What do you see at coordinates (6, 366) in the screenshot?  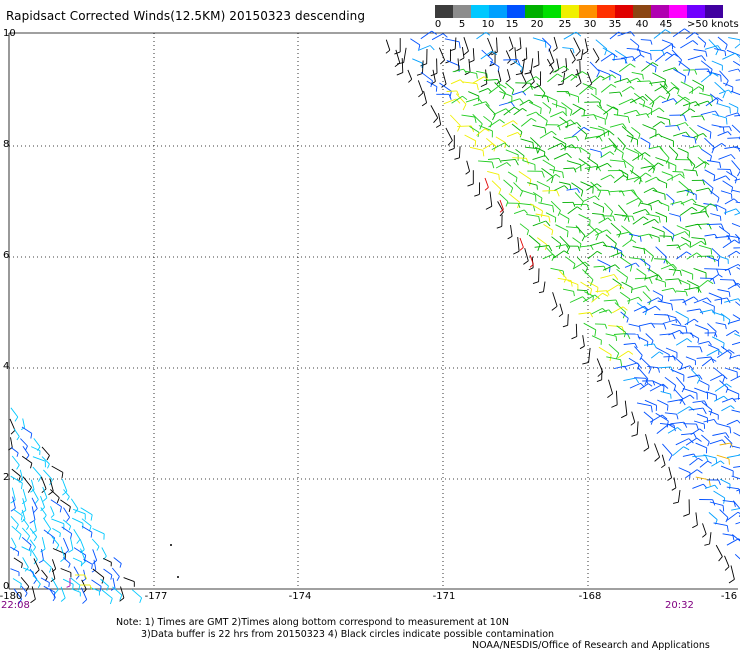 I see `lat-label-4: 4` at bounding box center [6, 366].